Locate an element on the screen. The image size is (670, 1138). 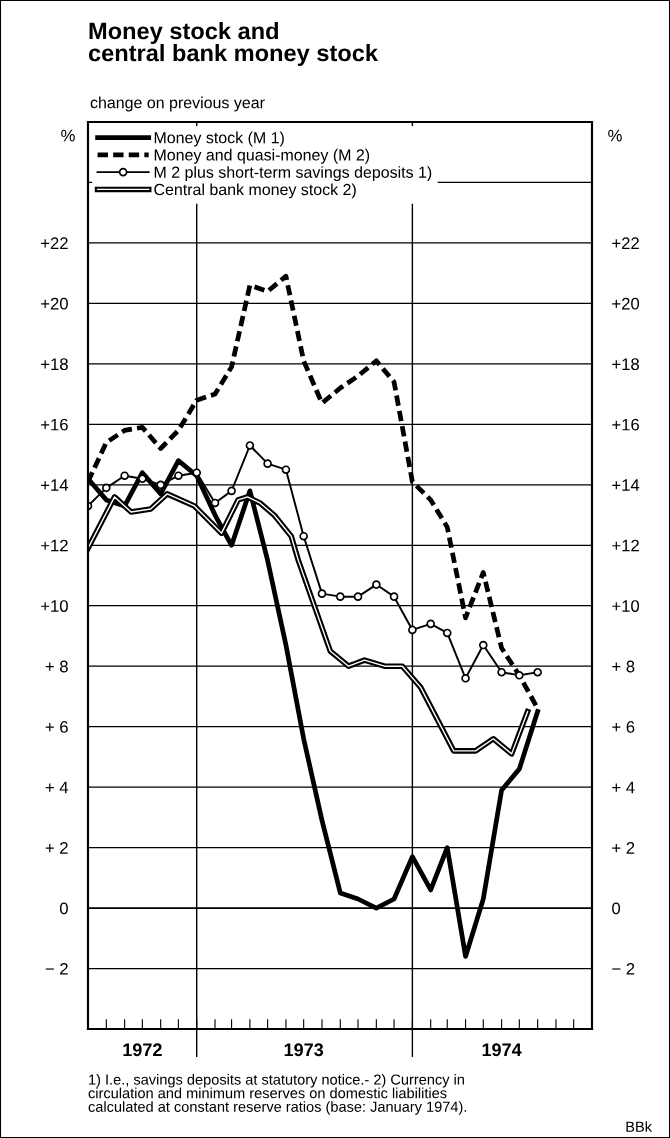
x-tick-label: 1974 is located at coordinates (502, 1050).